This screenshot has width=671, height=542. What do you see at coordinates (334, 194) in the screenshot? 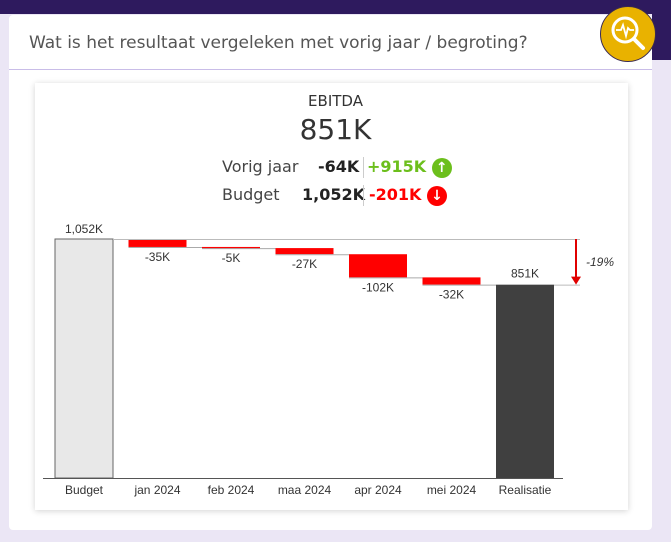
I see `row-value: 1,052K` at bounding box center [334, 194].